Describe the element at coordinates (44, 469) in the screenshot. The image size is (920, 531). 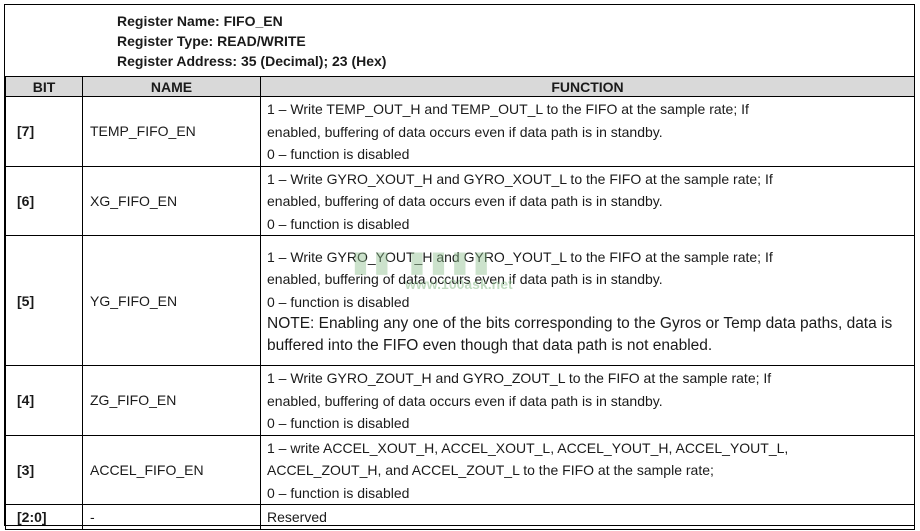
I see `bit-cell: [3]` at that location.